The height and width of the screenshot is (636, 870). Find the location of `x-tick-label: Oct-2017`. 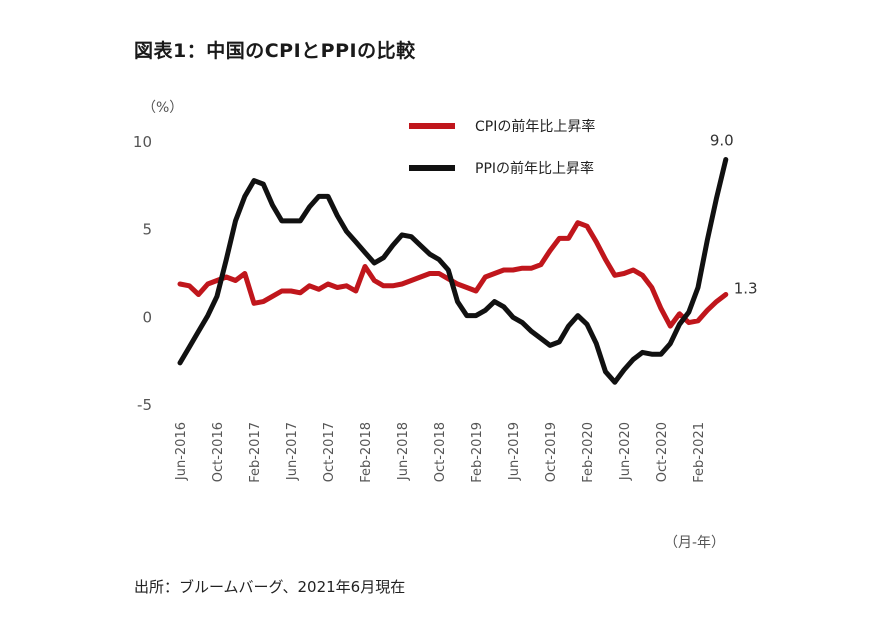

x-tick-label: Oct-2017 is located at coordinates (329, 452).